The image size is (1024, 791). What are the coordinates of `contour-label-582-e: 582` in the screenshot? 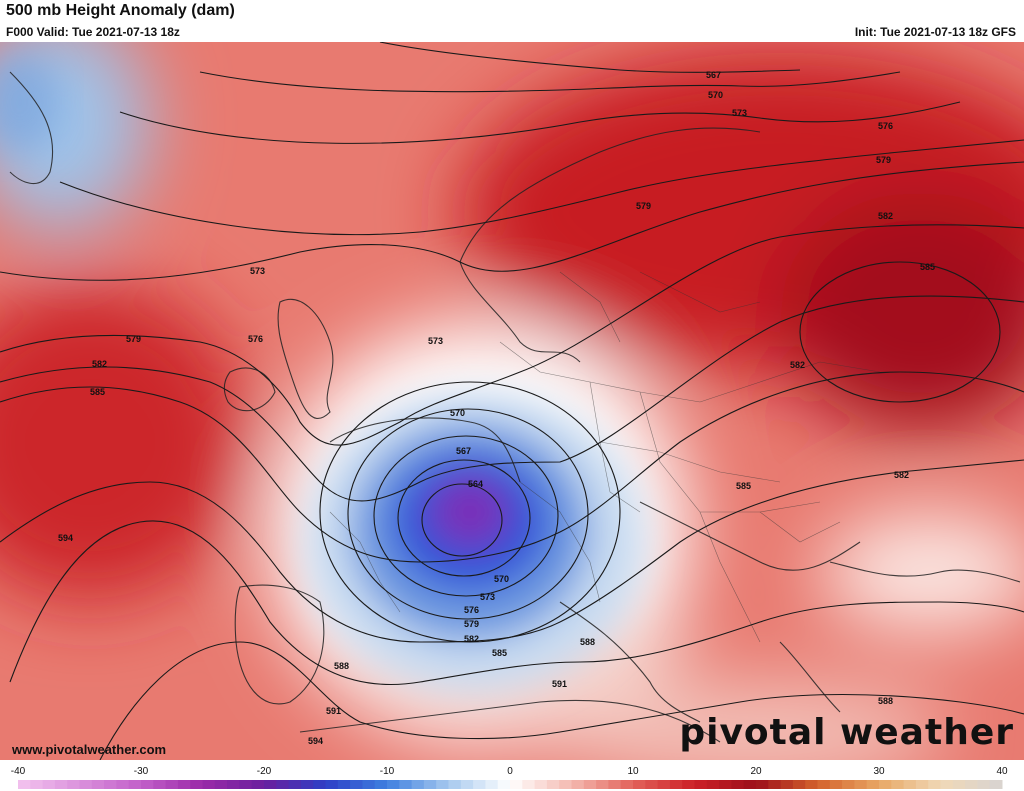 It's located at (471, 639).